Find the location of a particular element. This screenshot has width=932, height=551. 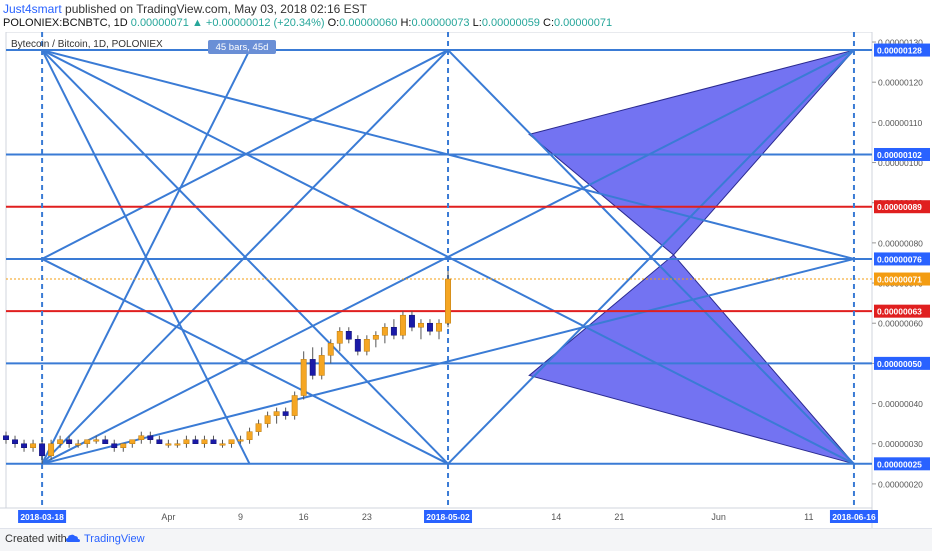

level-price-label: 0.00000102 is located at coordinates (899, 155).